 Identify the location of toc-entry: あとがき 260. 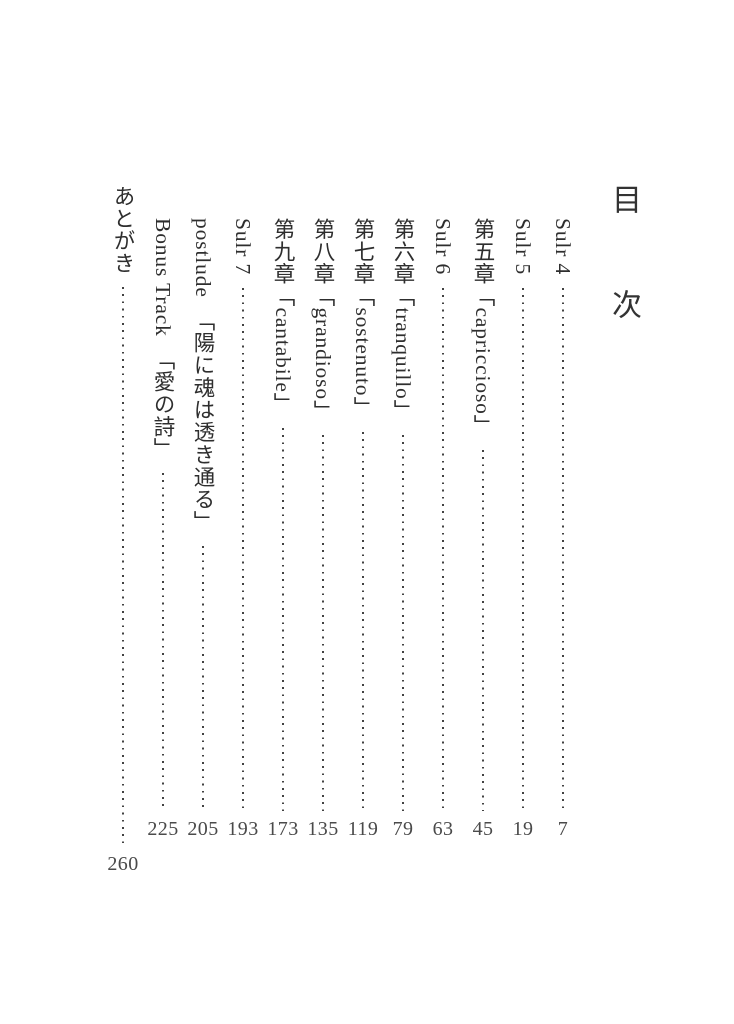
(123, 530).